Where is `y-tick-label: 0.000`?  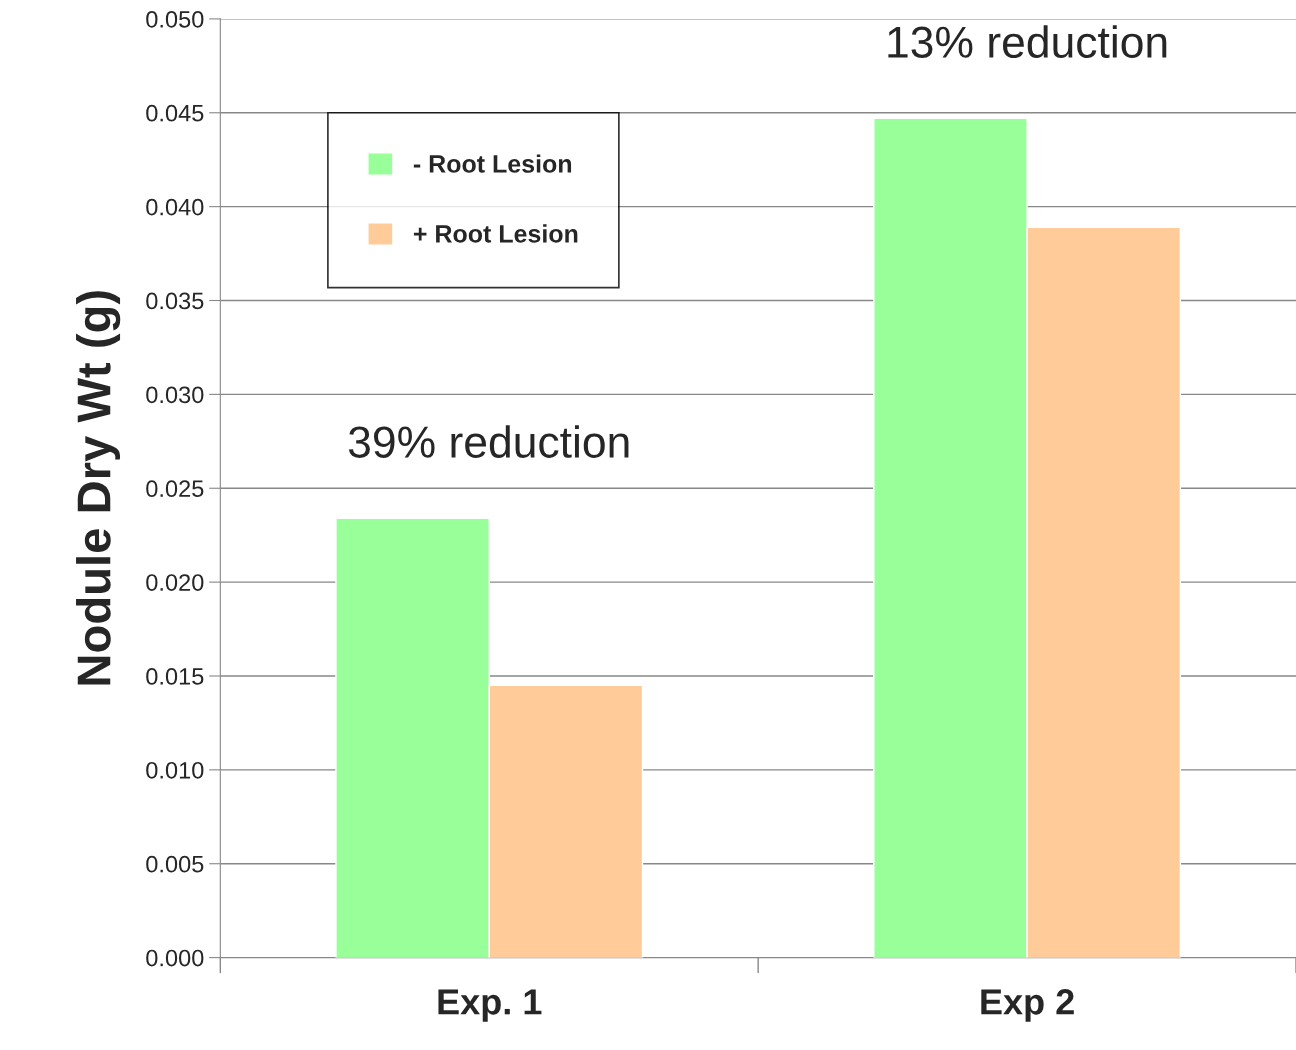 y-tick-label: 0.000 is located at coordinates (175, 958).